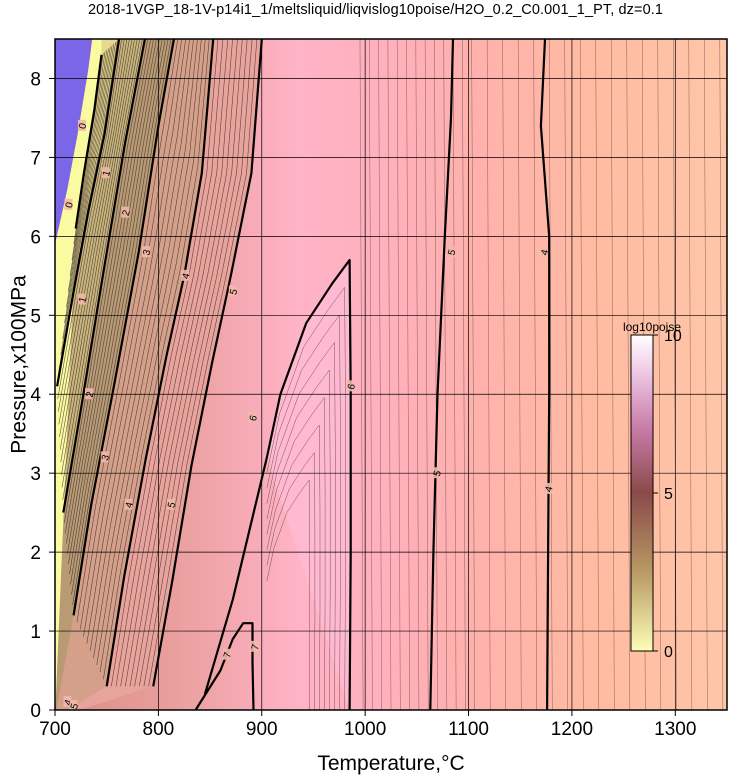  I want to click on y-tick-label: 8, so click(35, 79).